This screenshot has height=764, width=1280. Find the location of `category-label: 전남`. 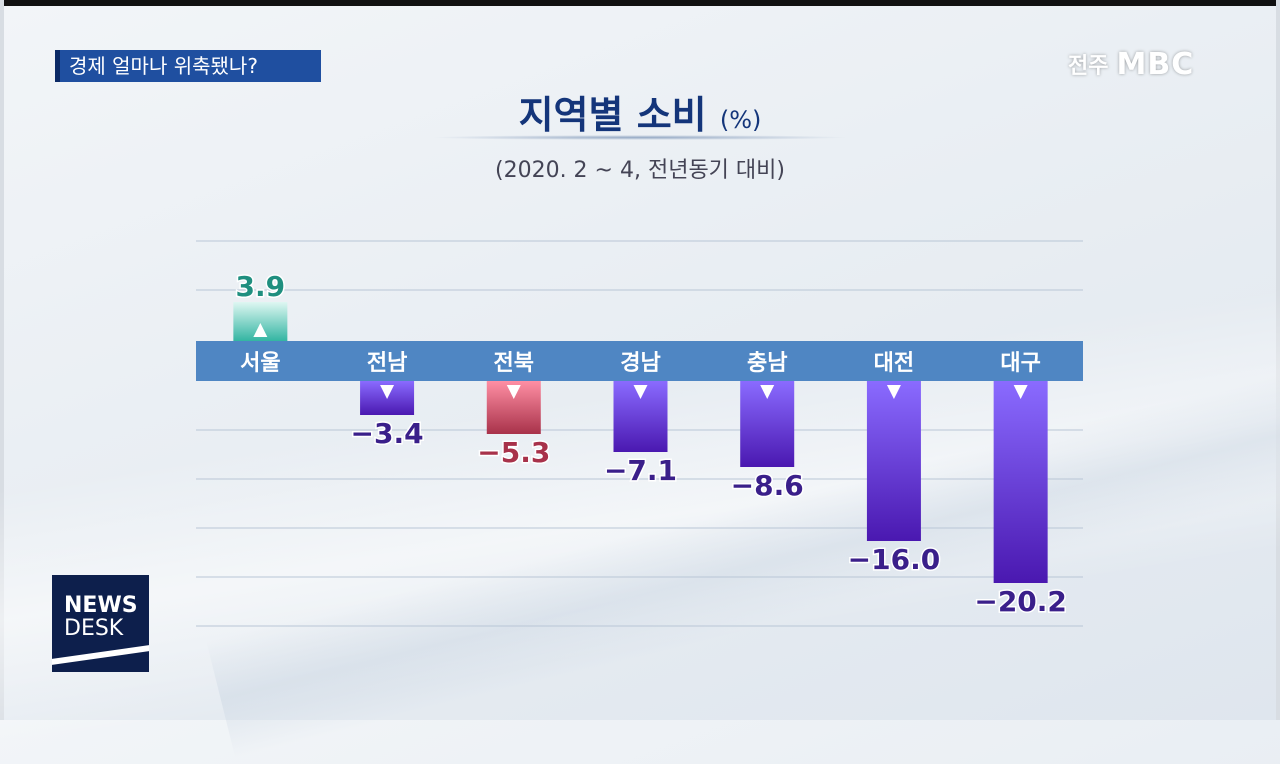

category-label: 전남 is located at coordinates (387, 363).